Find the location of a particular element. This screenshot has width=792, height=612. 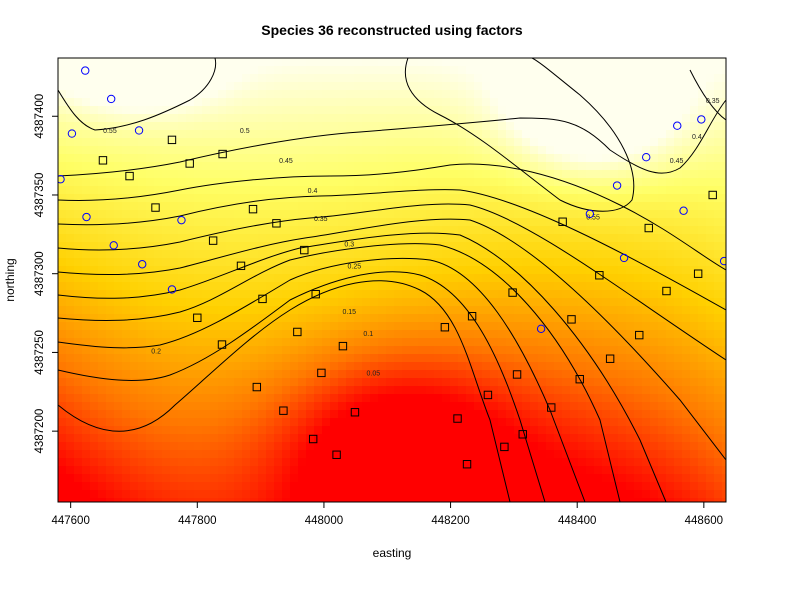

y-tick-label: 4387200 is located at coordinates (40, 431).